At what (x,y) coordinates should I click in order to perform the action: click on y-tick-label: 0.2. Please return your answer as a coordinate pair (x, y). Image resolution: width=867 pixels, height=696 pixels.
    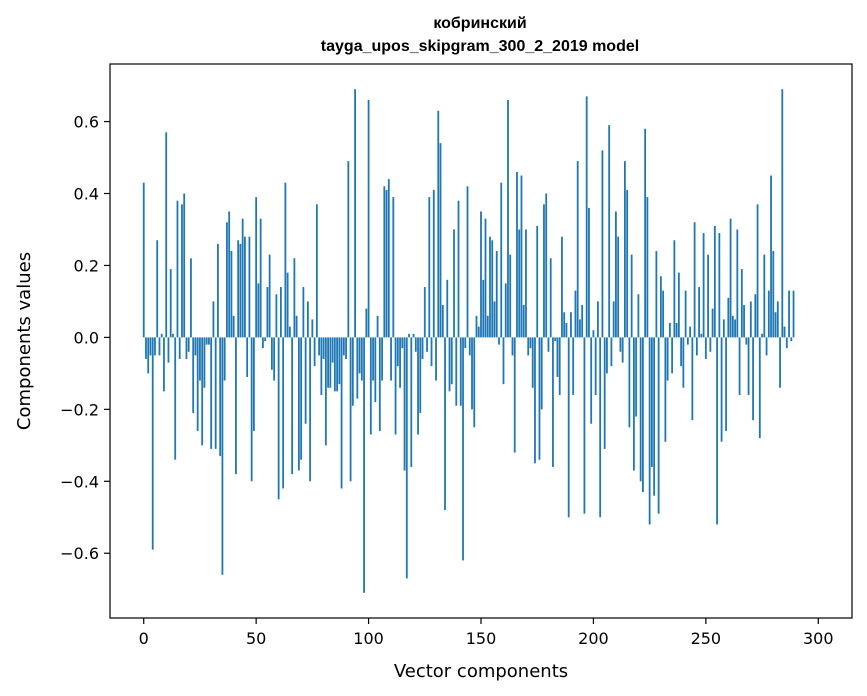
    Looking at the image, I should click on (86, 265).